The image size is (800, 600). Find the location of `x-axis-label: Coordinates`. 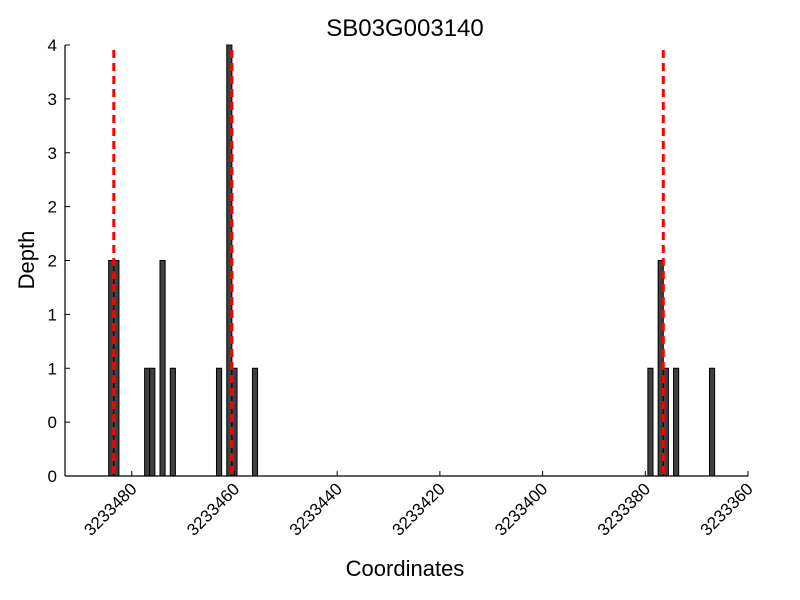

x-axis-label: Coordinates is located at coordinates (405, 568).